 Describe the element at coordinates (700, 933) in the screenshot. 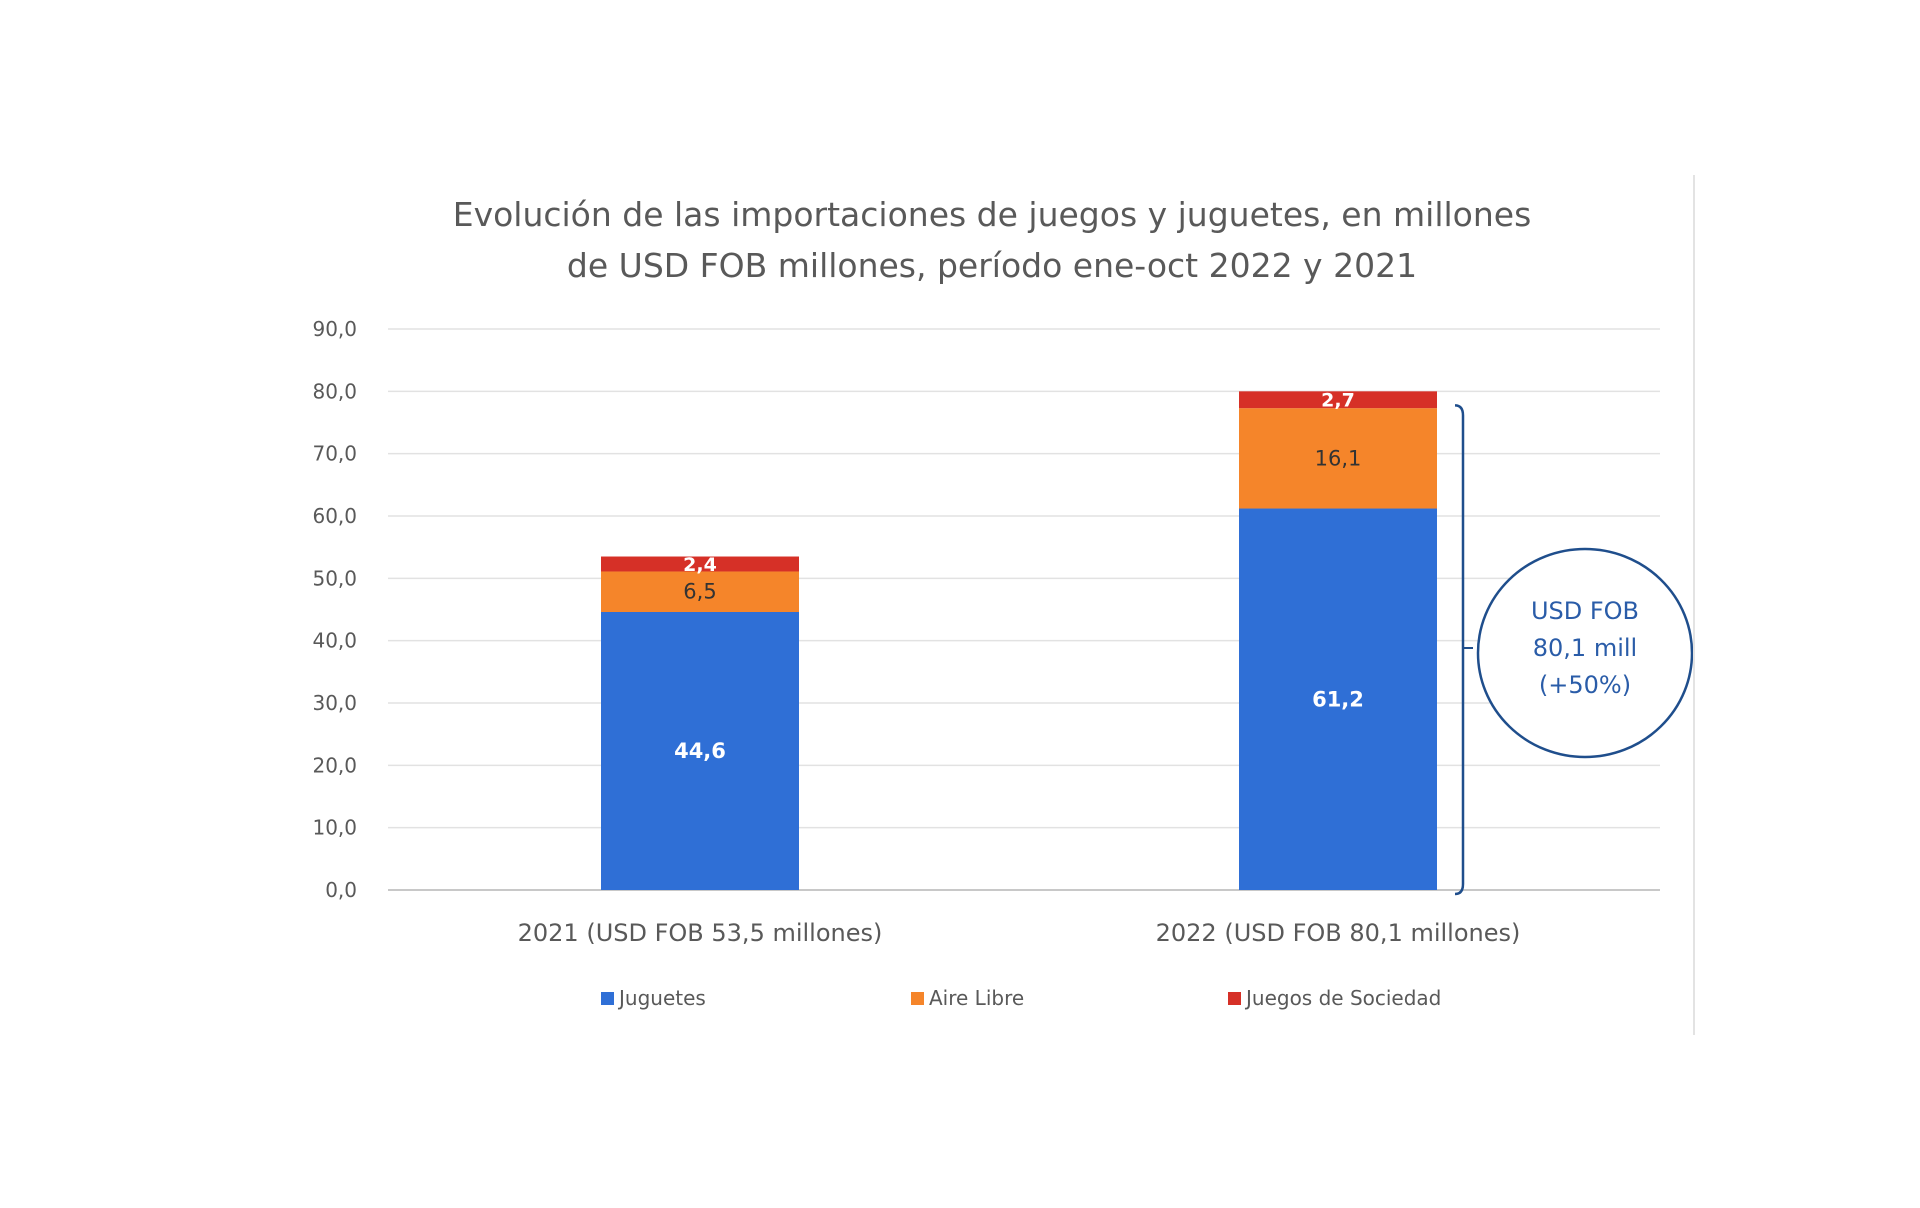

I see `x-tick-label: 2021 (USD FOB 53,5 millones)` at that location.